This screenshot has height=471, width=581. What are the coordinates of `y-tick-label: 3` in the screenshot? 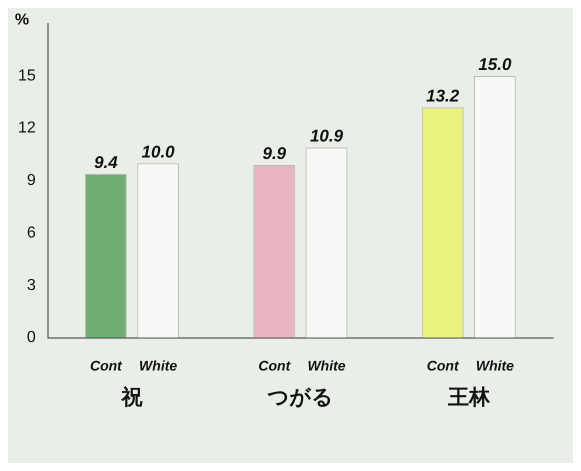 It's located at (31, 285).